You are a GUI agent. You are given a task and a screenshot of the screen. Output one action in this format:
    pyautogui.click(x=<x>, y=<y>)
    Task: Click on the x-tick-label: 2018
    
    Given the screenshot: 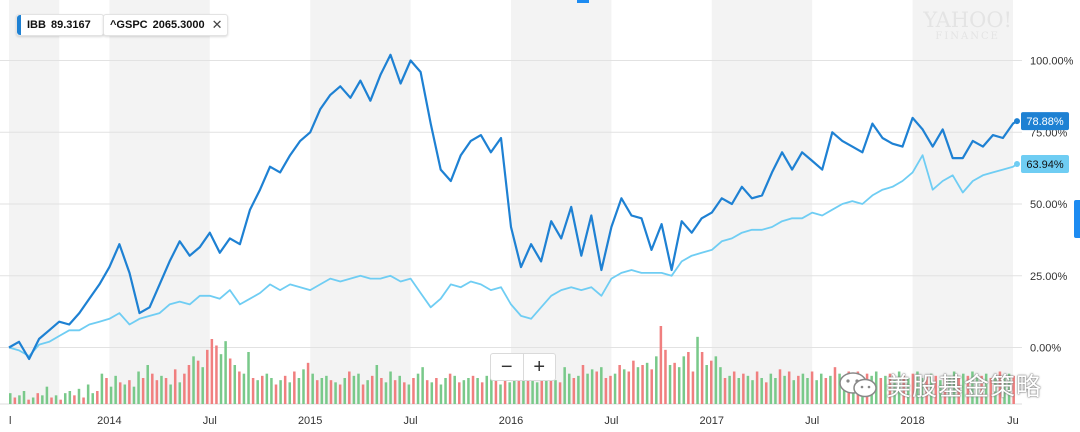 What is the action you would take?
    pyautogui.click(x=912, y=421)
    